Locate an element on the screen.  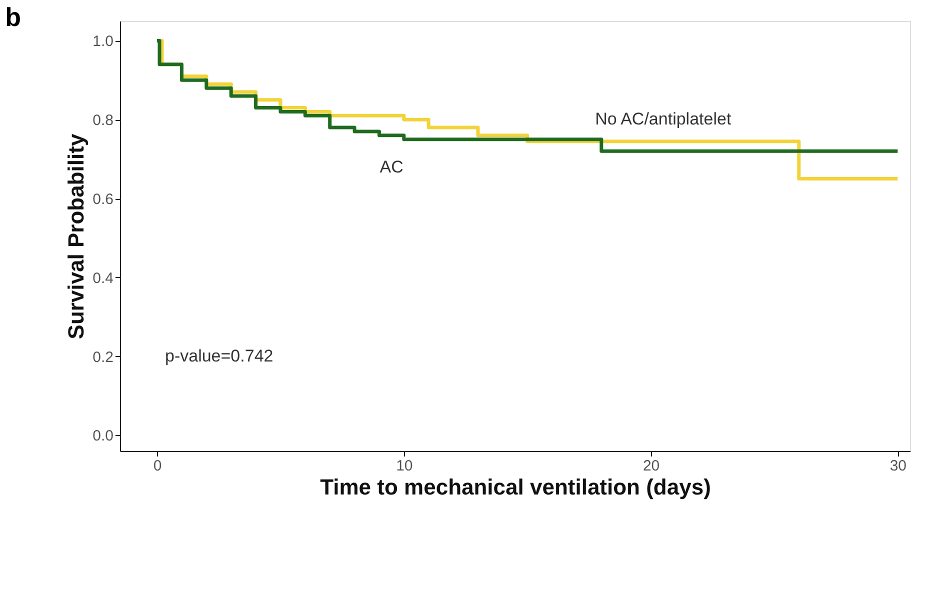
y-tick-label: 0.8 is located at coordinates (103, 121).